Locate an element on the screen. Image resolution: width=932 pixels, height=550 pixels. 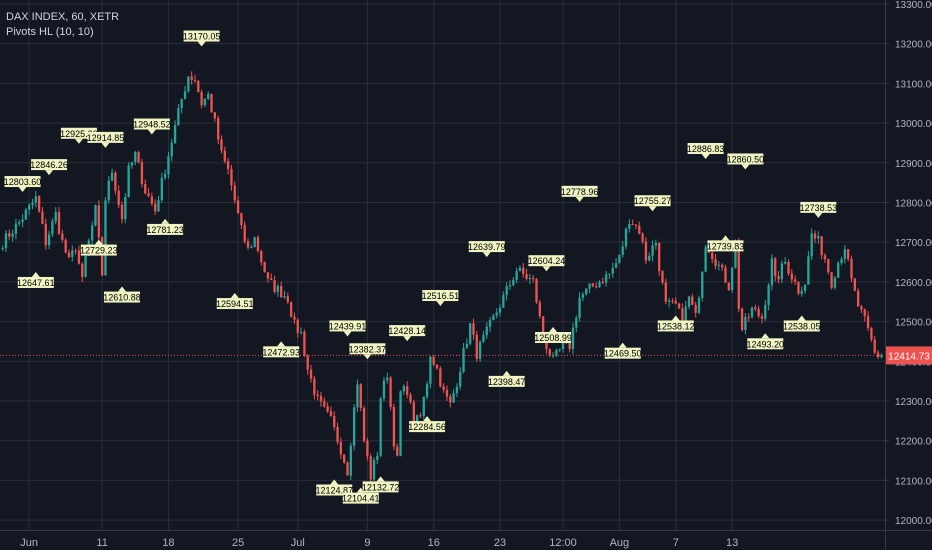
time-tick-label: Jul is located at coordinates (298, 543).